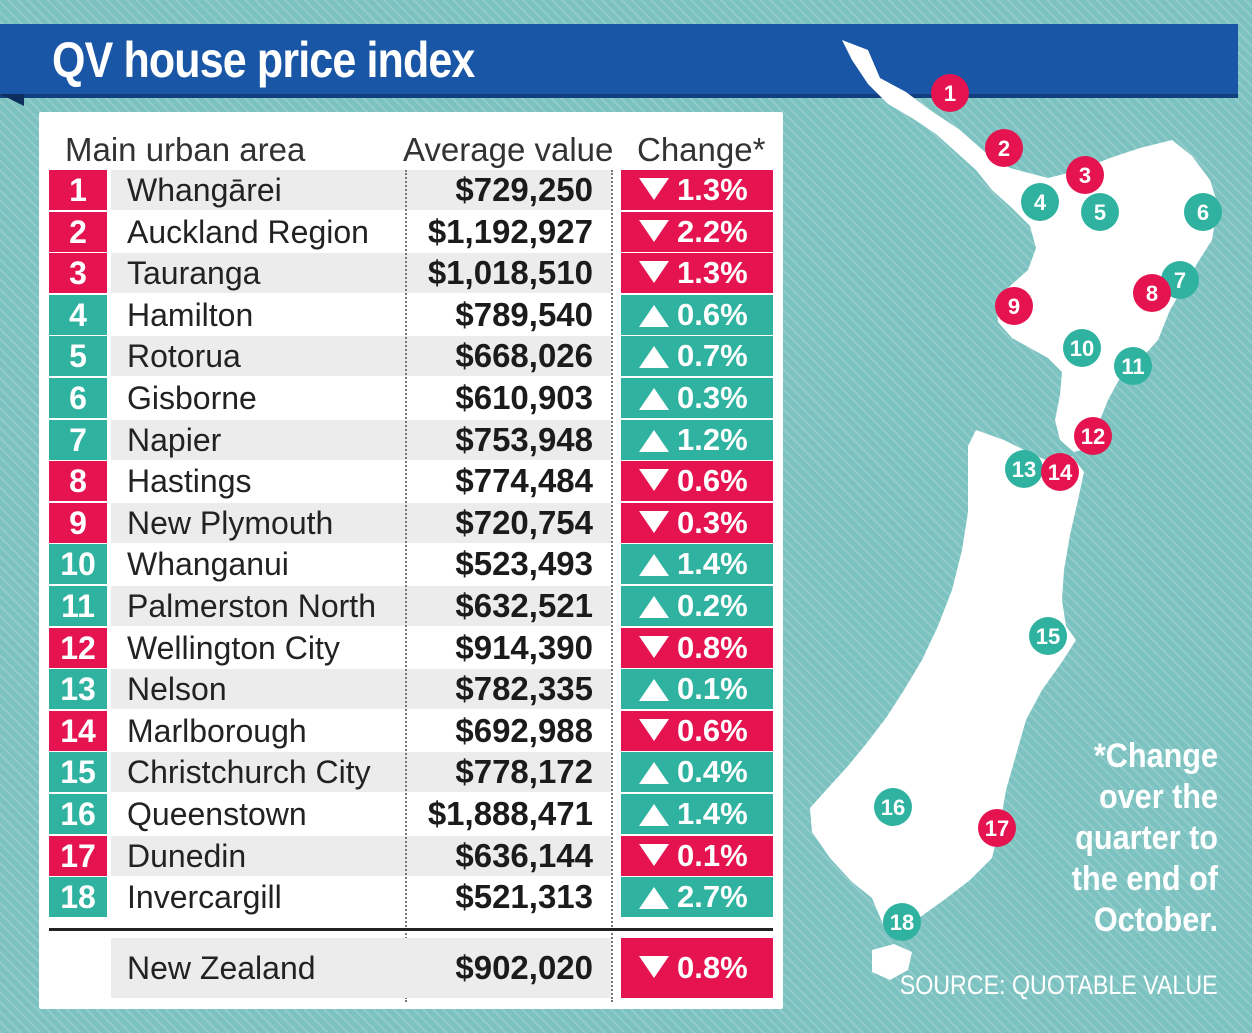 The width and height of the screenshot is (1252, 1033). What do you see at coordinates (697, 772) in the screenshot?
I see `change-badge: 0.4%` at bounding box center [697, 772].